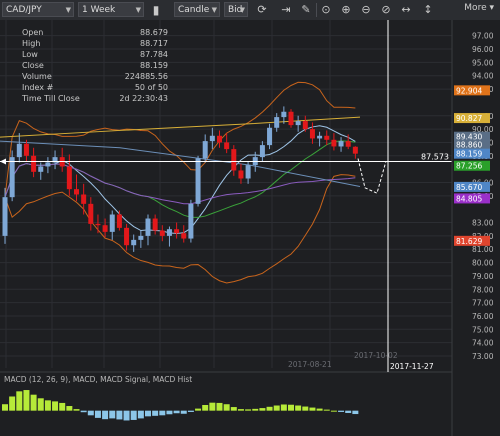  Describe the element at coordinates (406, 9) in the screenshot. I see `expand-horizontal-icon: ↔` at that location.